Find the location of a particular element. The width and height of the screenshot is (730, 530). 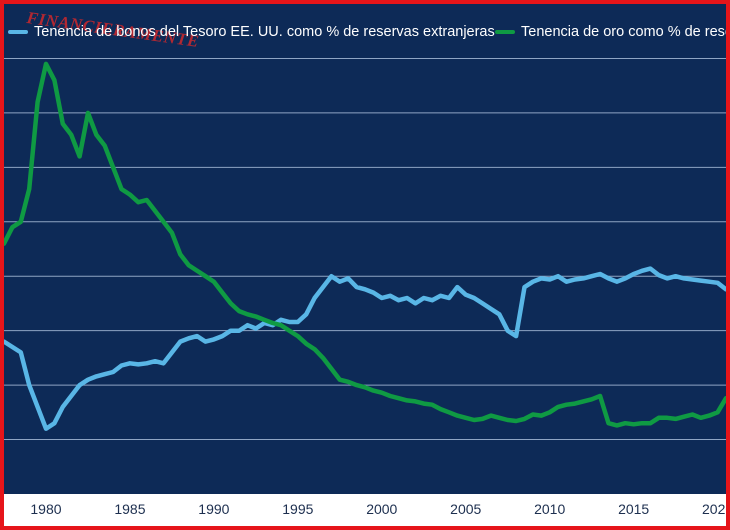

x-tick-label: 2005 is located at coordinates (466, 509).